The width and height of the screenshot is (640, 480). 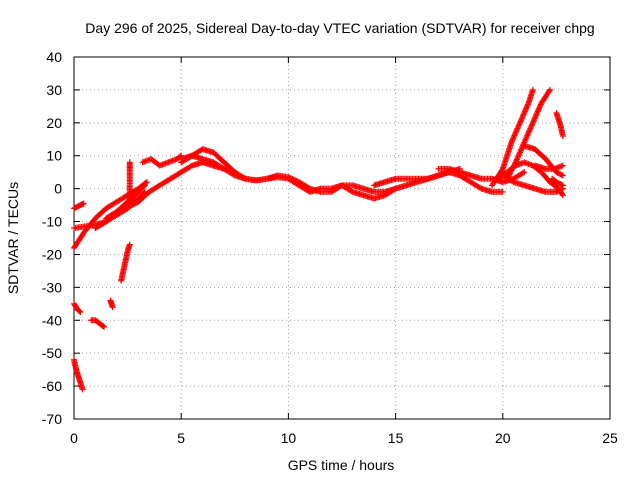 What do you see at coordinates (52, 419) in the screenshot?
I see `y-tick-label: -70` at bounding box center [52, 419].